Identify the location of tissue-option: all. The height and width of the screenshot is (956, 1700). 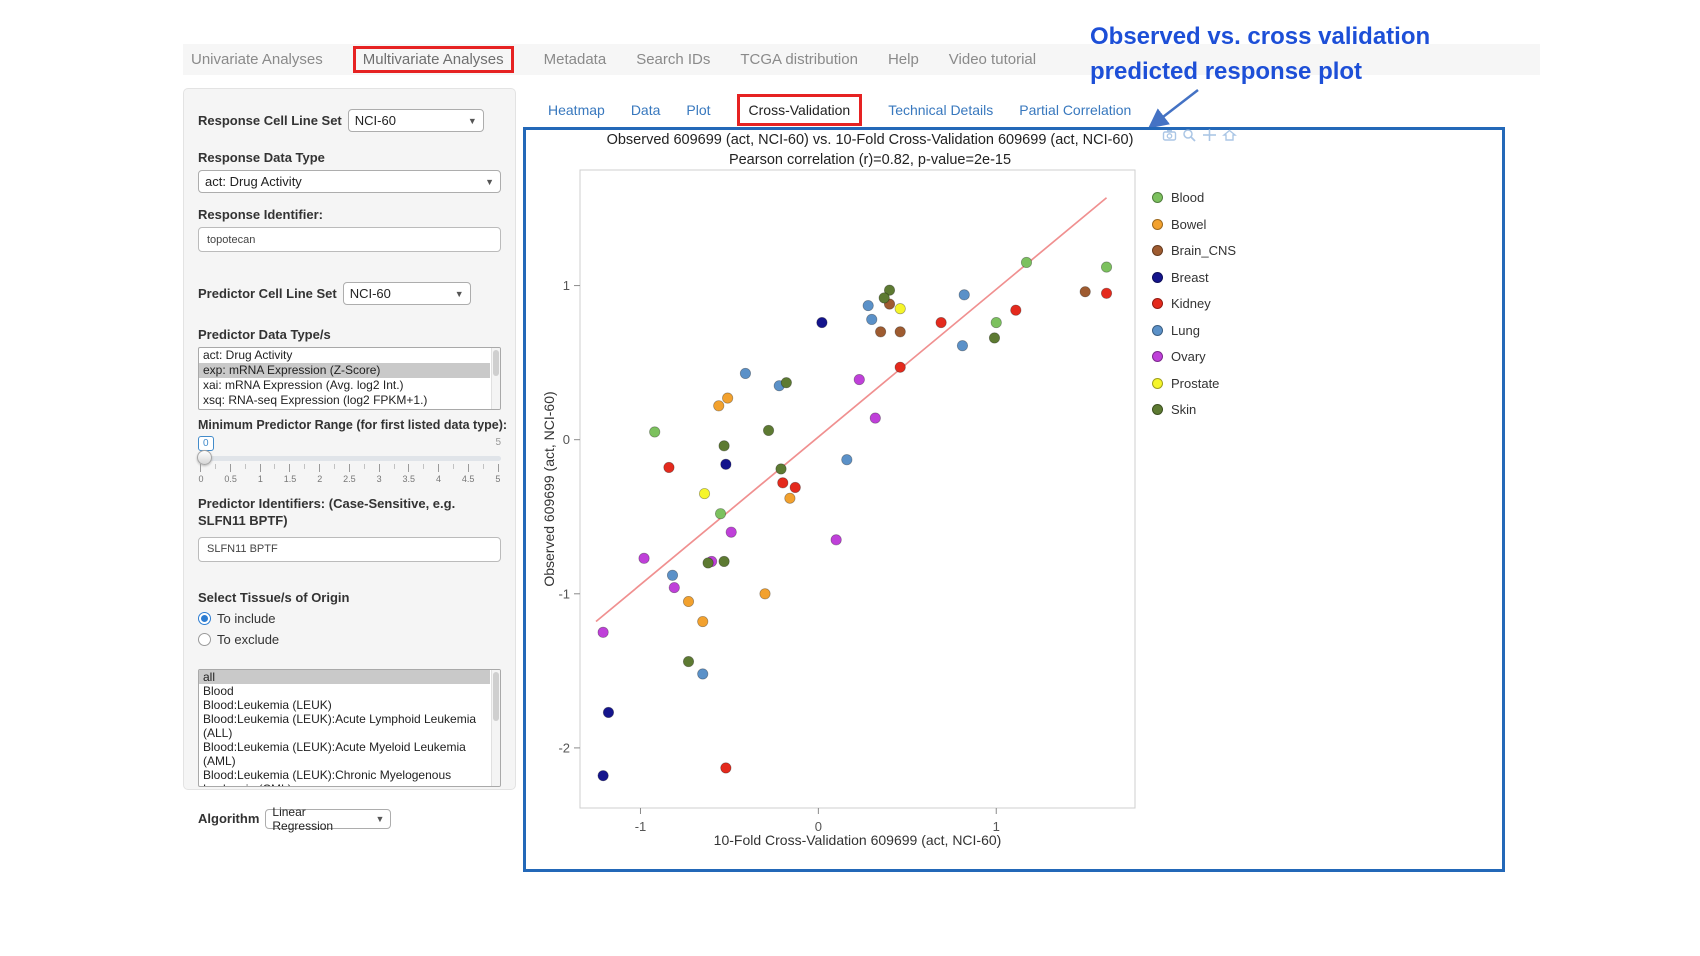
(344, 676).